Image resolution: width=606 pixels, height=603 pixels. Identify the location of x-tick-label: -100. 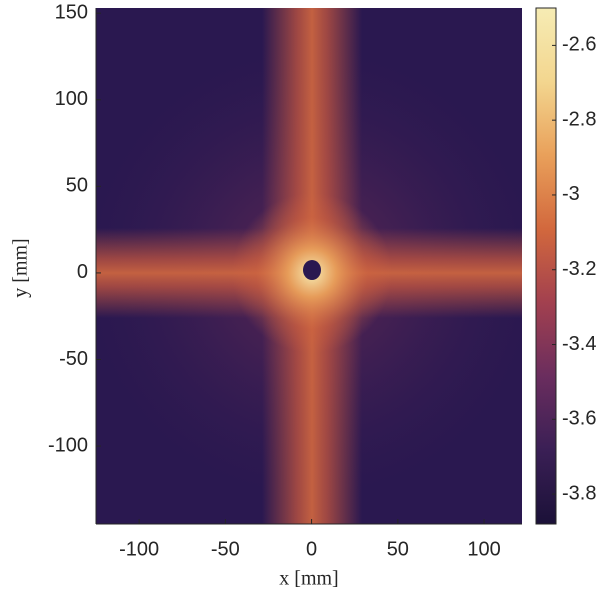
(139, 549).